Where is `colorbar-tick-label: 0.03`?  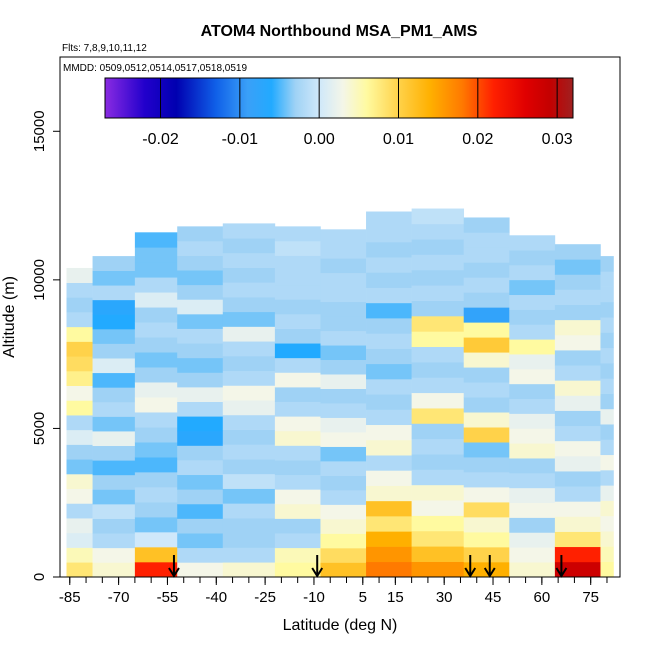
colorbar-tick-label: 0.03 is located at coordinates (557, 139).